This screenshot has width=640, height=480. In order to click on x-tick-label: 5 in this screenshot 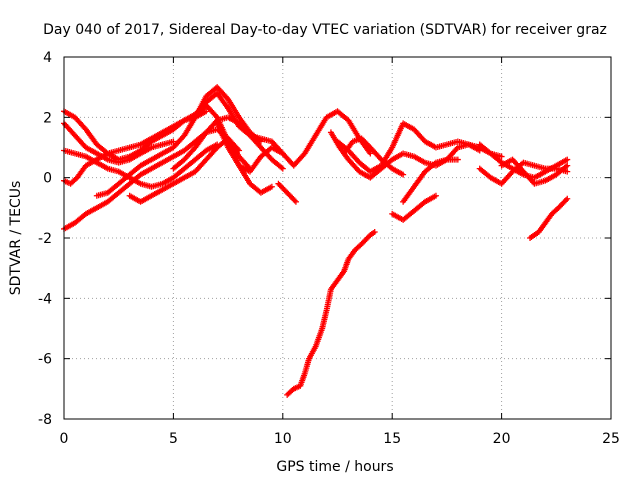, I will do `click(173, 439)`.